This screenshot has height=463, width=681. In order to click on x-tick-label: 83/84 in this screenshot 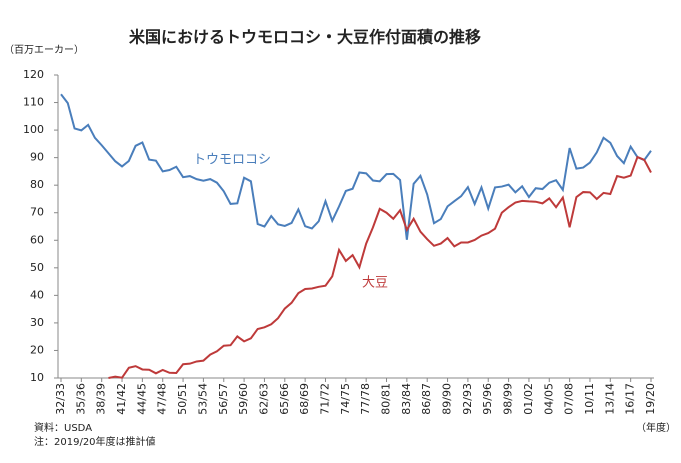, I will do `click(406, 399)`.